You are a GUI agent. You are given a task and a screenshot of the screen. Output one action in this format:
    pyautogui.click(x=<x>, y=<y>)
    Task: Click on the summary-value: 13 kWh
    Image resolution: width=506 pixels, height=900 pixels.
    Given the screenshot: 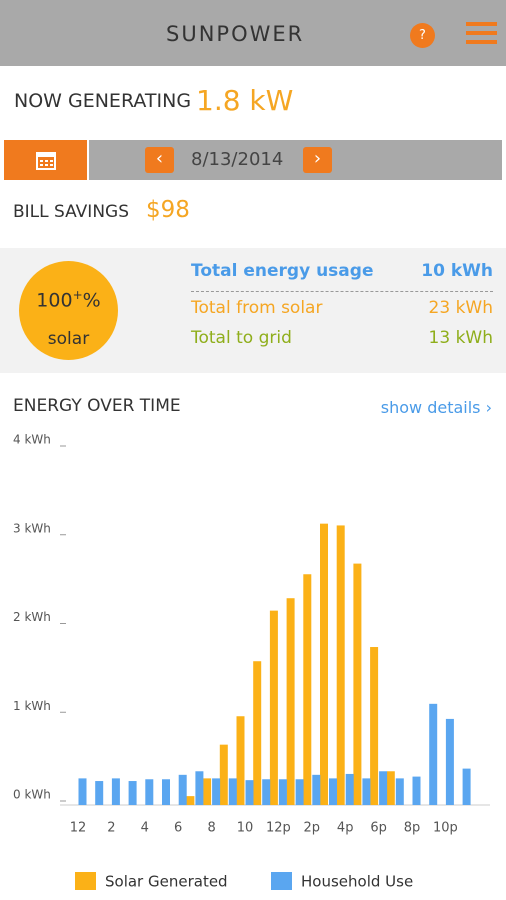 What is the action you would take?
    pyautogui.click(x=460, y=338)
    